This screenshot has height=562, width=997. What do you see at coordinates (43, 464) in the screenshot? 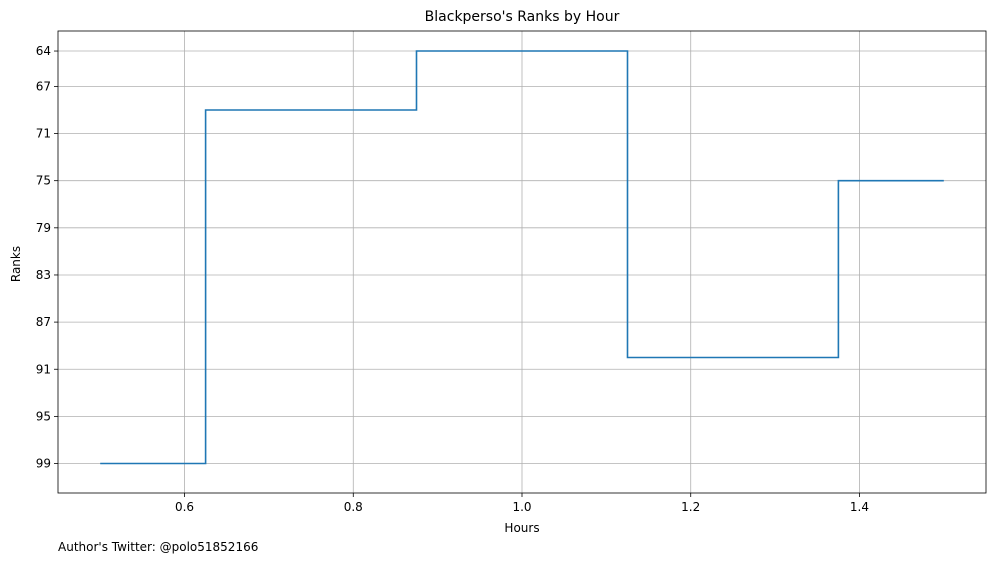
I see `y-tick-label: 99` at bounding box center [43, 464].